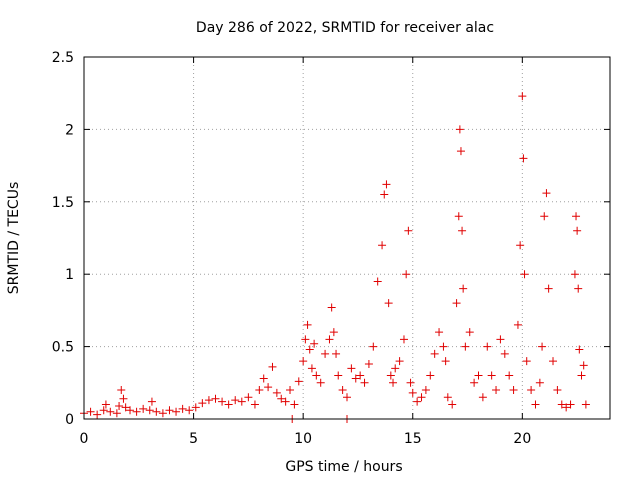 Image resolution: width=640 pixels, height=480 pixels. What do you see at coordinates (343, 467) in the screenshot?
I see `x-axis-title: GPS time / hours` at bounding box center [343, 467].